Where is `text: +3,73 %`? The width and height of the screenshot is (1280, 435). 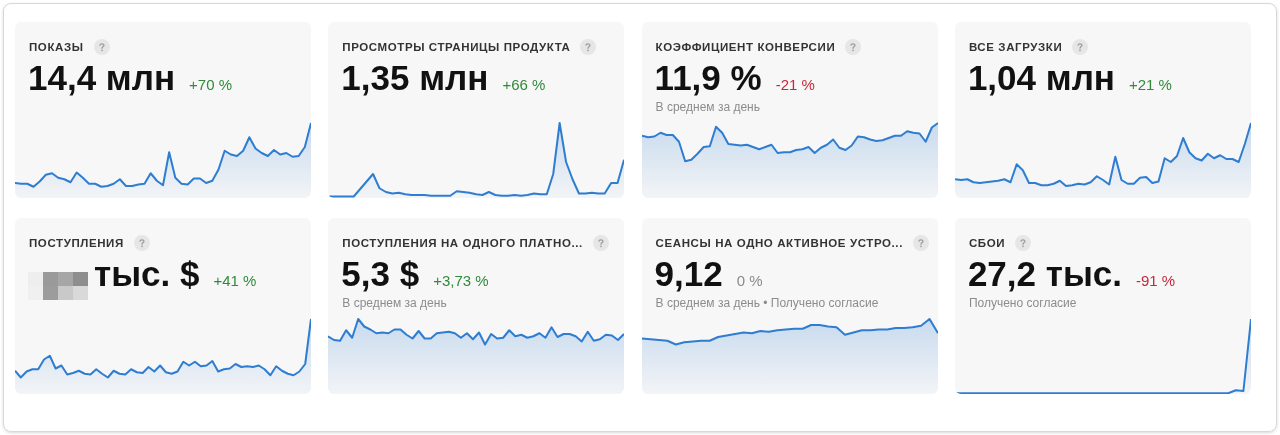
text: +3,73 % is located at coordinates (461, 280).